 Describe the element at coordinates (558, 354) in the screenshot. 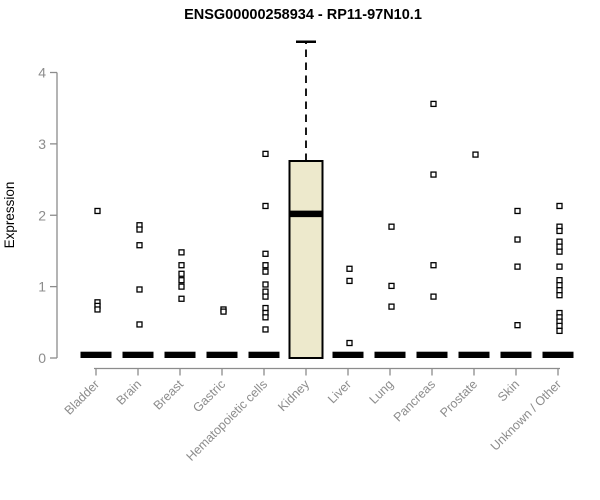

I see `box-unknown-other` at that location.